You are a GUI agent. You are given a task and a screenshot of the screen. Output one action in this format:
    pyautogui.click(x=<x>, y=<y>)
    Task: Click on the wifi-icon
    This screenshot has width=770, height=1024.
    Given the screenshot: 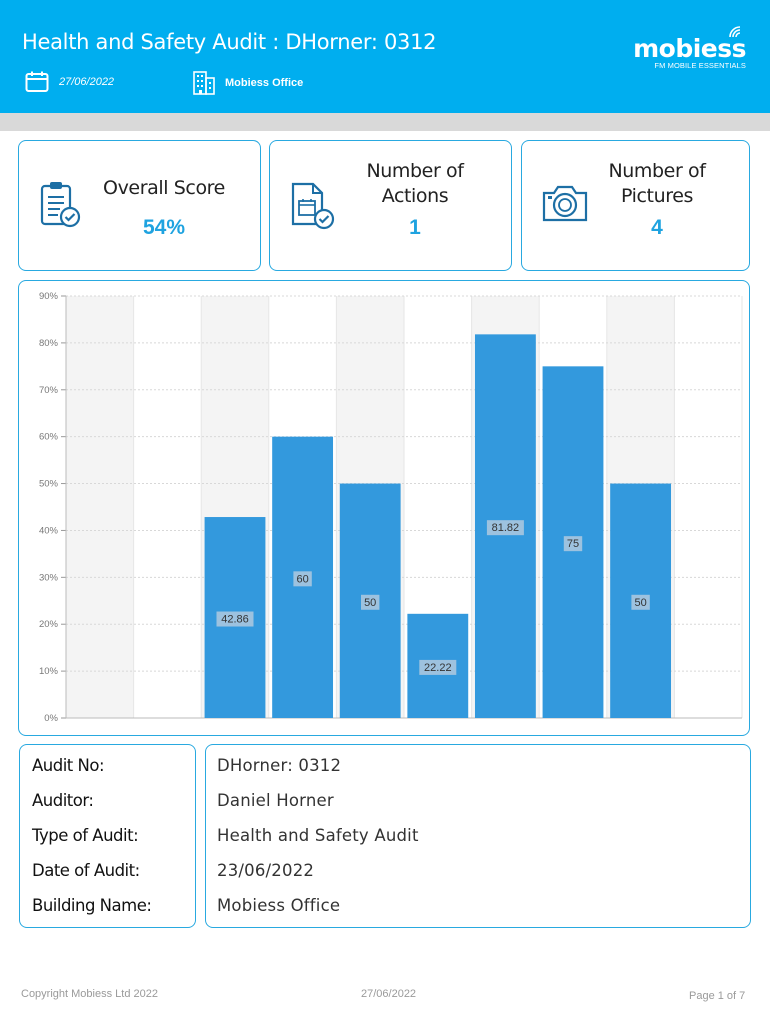 What is the action you would take?
    pyautogui.click(x=735, y=32)
    